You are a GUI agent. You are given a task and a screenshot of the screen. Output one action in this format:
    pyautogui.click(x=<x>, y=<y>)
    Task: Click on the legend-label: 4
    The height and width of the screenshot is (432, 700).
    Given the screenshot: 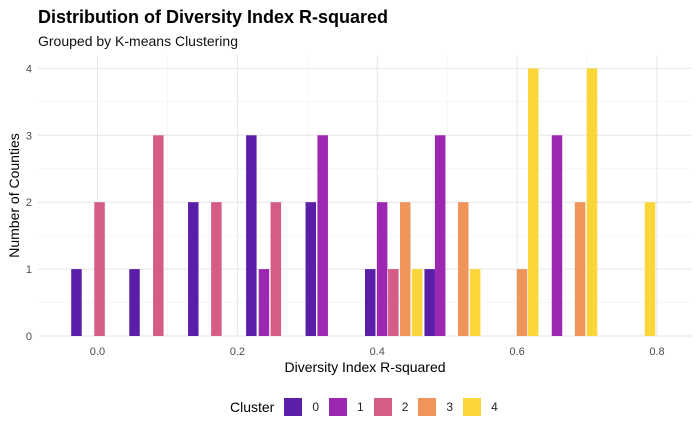 What is the action you would take?
    pyautogui.click(x=494, y=407)
    